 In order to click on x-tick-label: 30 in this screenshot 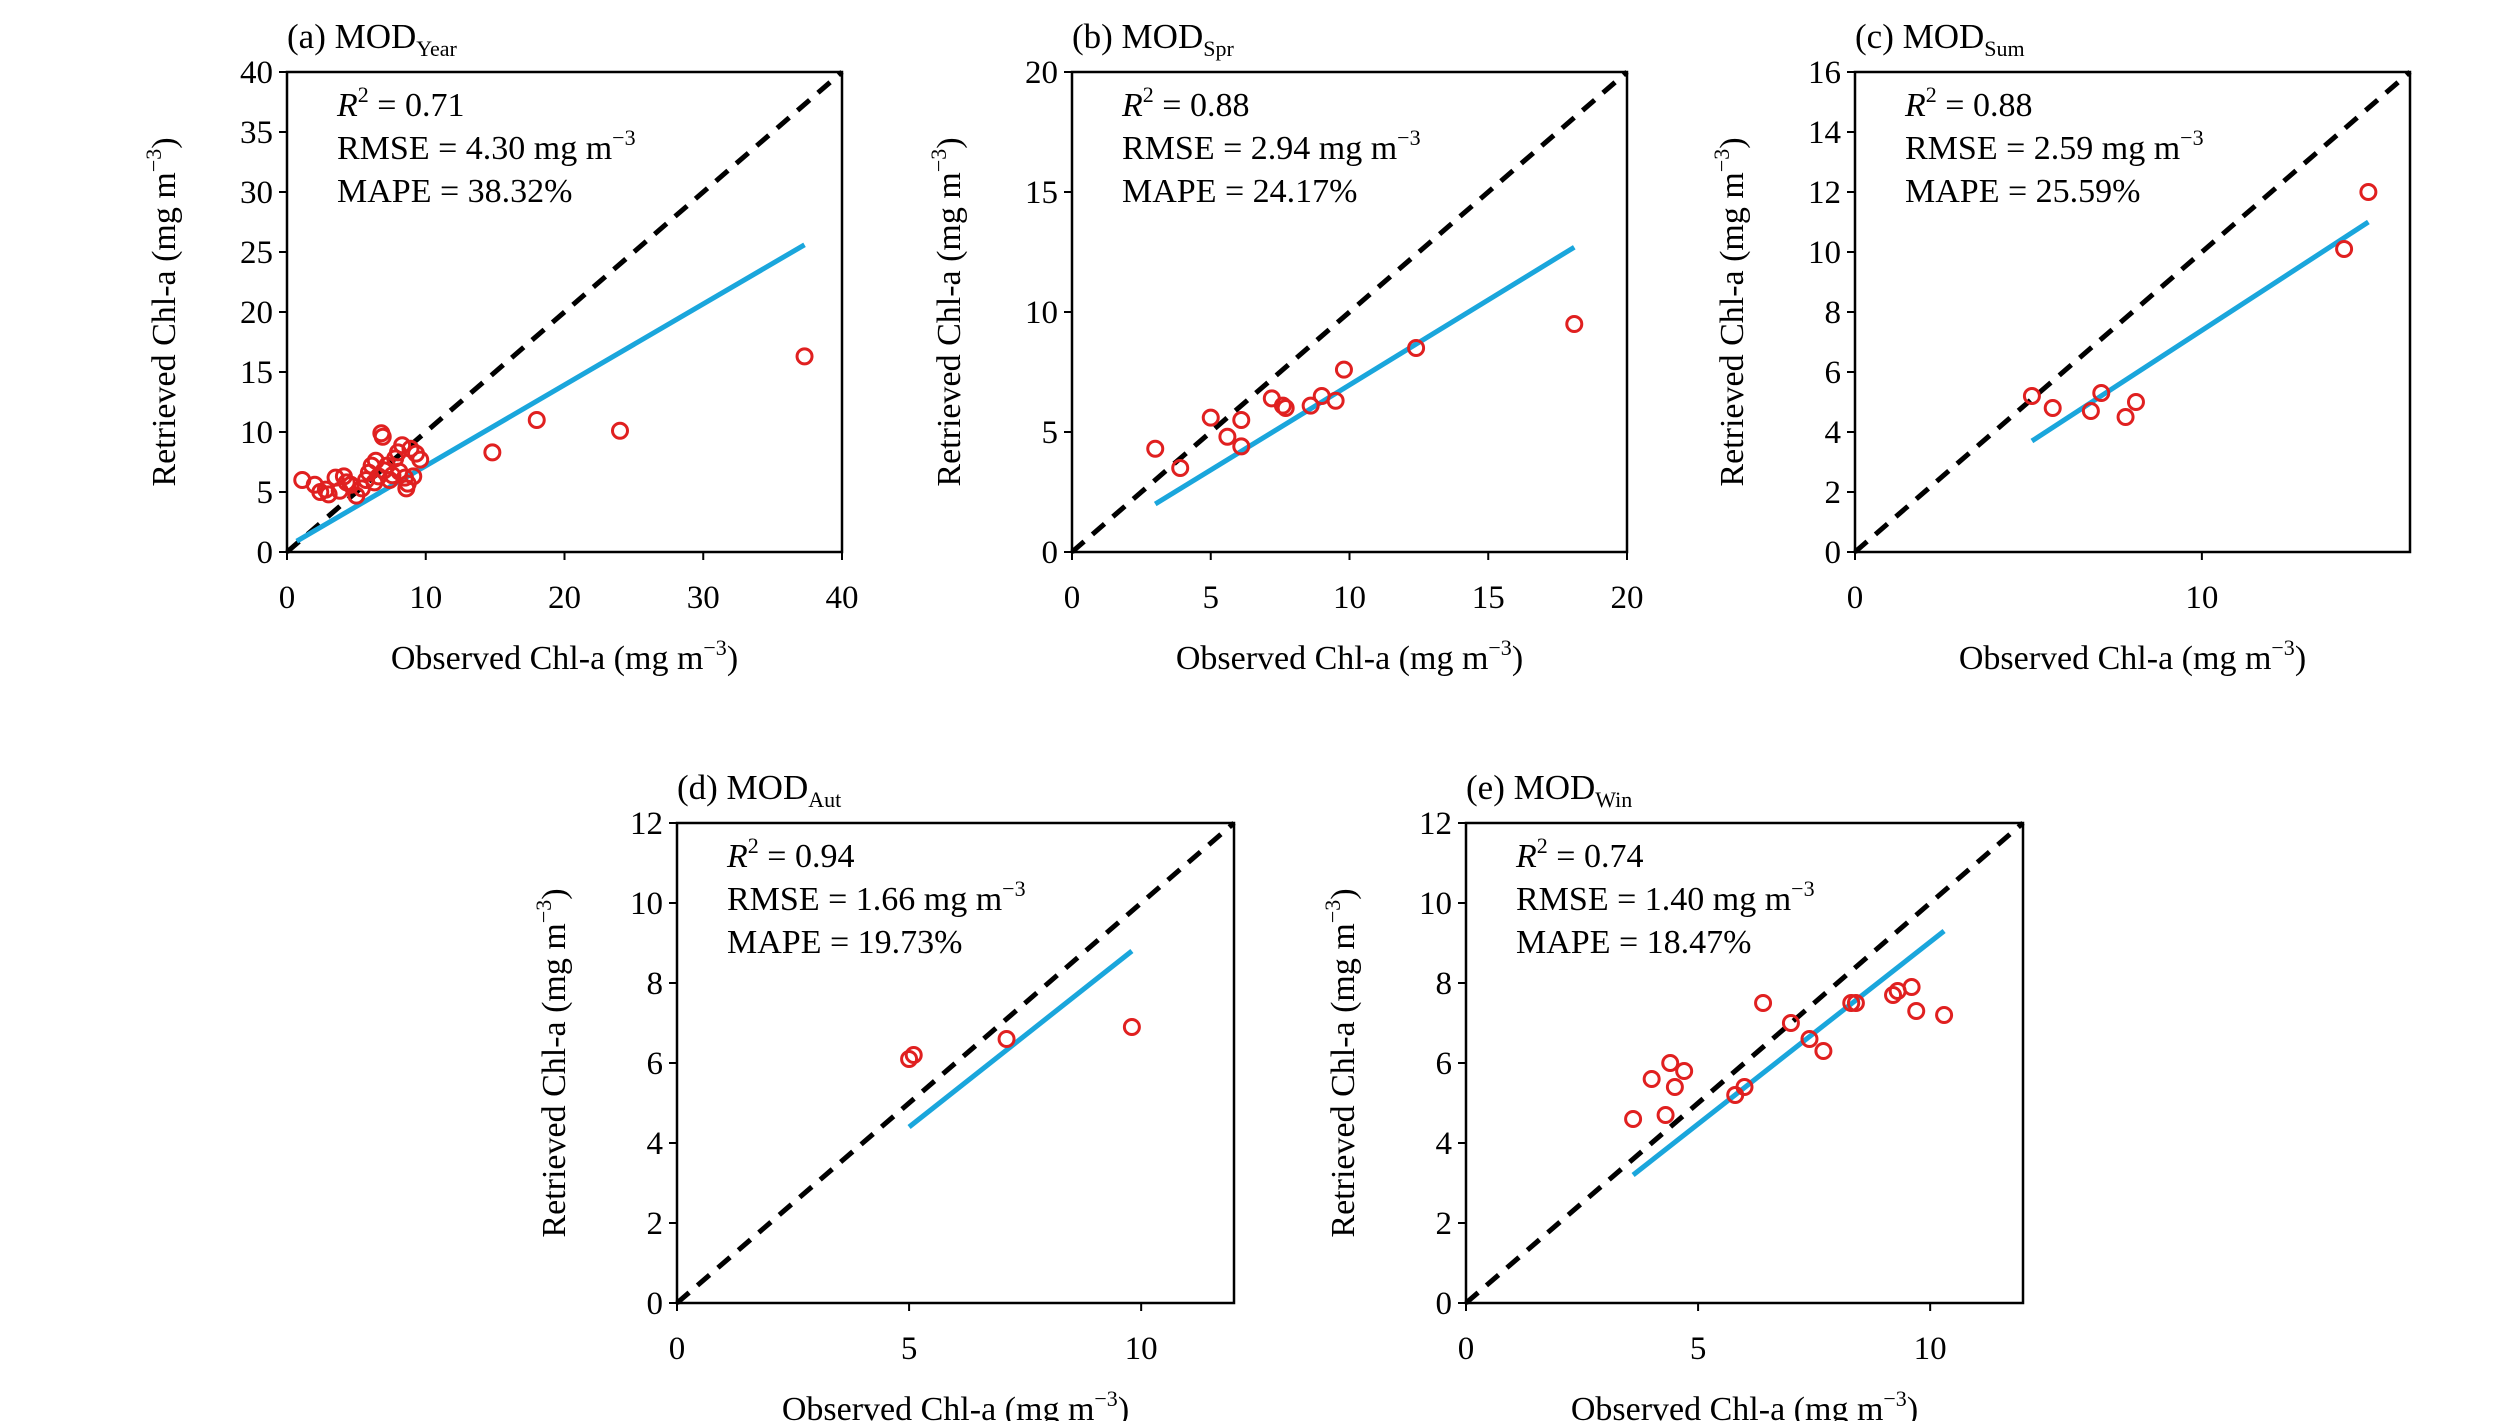, I will do `click(703, 598)`.